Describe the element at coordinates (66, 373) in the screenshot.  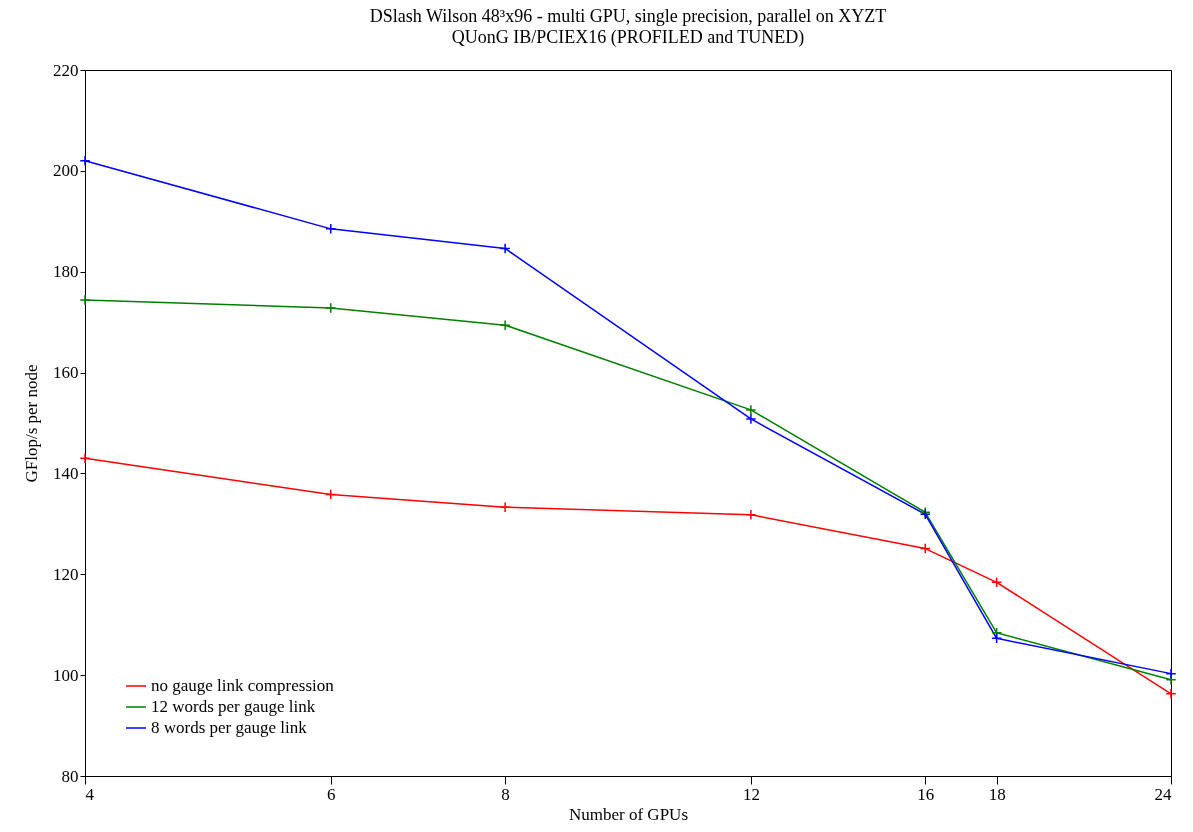
I see `y-tick-label: 160` at that location.